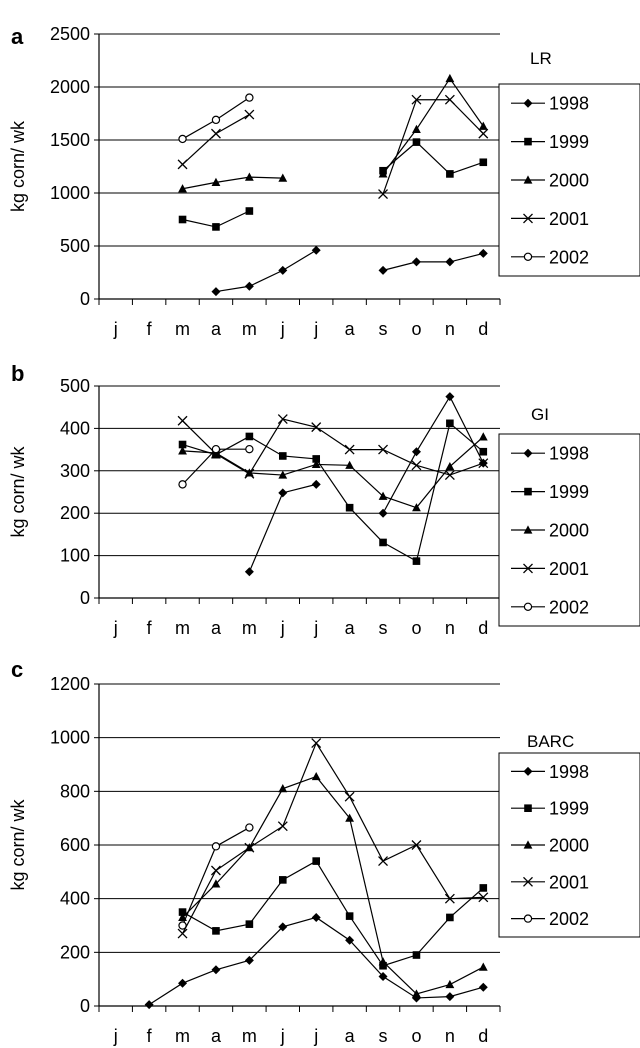  I want to click on legend-marker-1999-shape, so click(528, 141).